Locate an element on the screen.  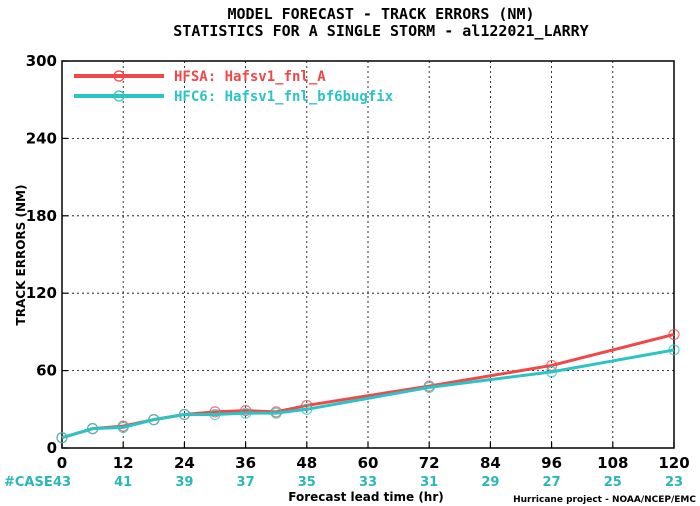
x-tick-label: 48 is located at coordinates (306, 463).